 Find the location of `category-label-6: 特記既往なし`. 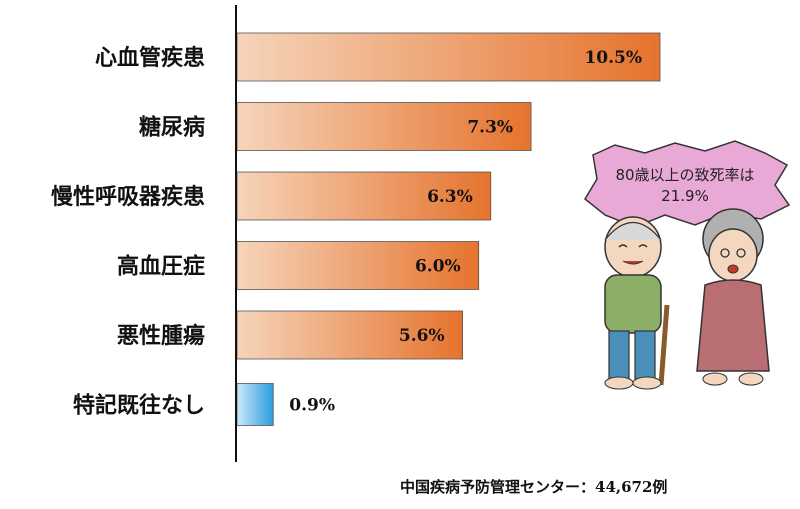

category-label-6: 特記既往なし is located at coordinates (139, 406).